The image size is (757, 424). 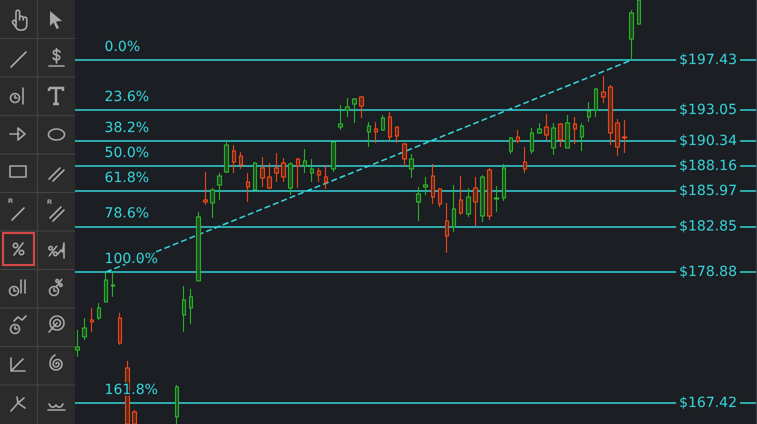 I want to click on annotation: 0.0%, so click(x=122, y=47).